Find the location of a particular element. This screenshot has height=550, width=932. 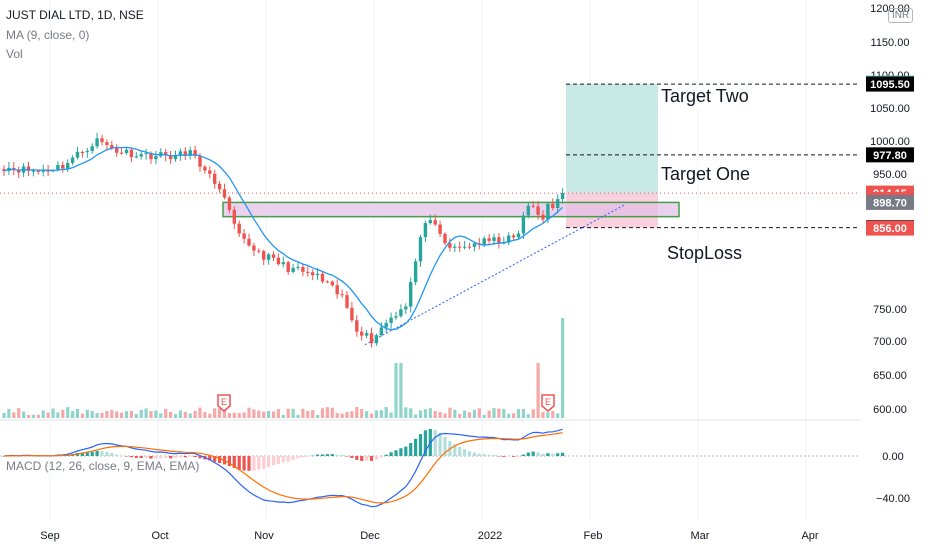

price-tick-label: 1150.00 is located at coordinates (890, 43).